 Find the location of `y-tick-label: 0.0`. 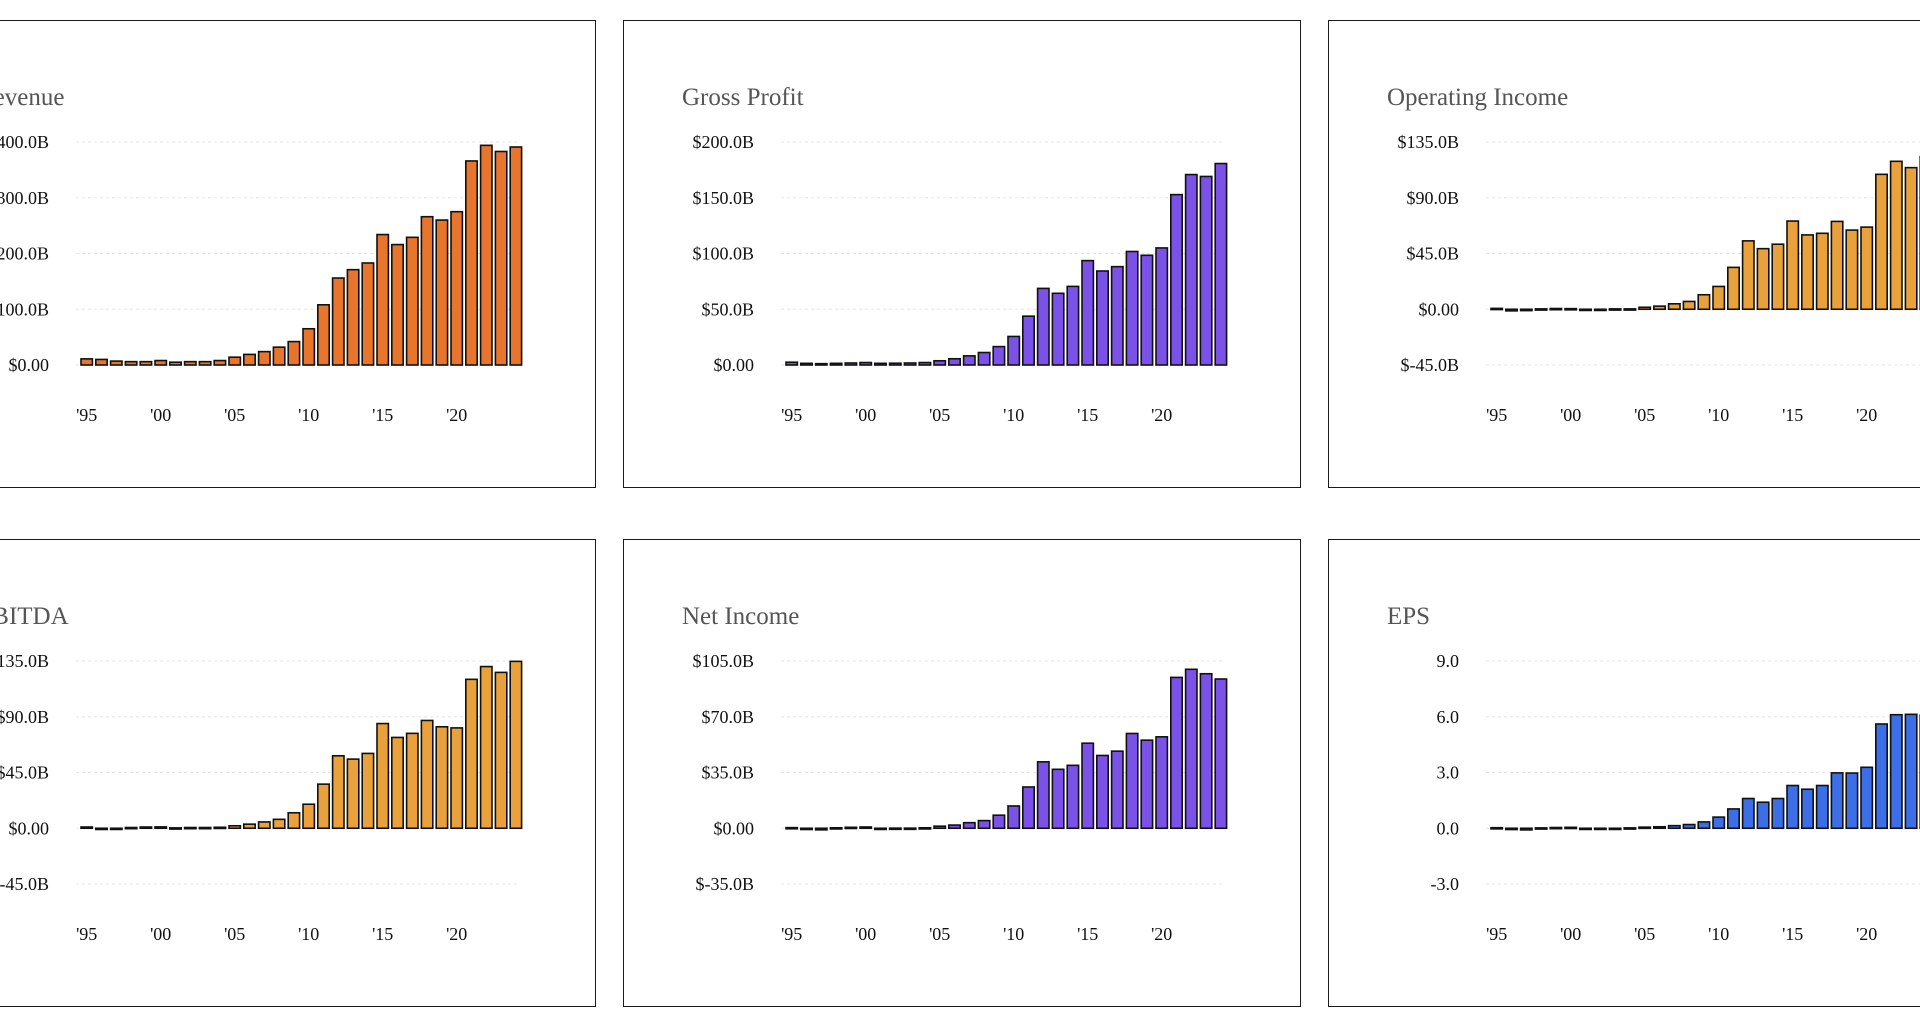

y-tick-label: 0.0 is located at coordinates (1448, 828).